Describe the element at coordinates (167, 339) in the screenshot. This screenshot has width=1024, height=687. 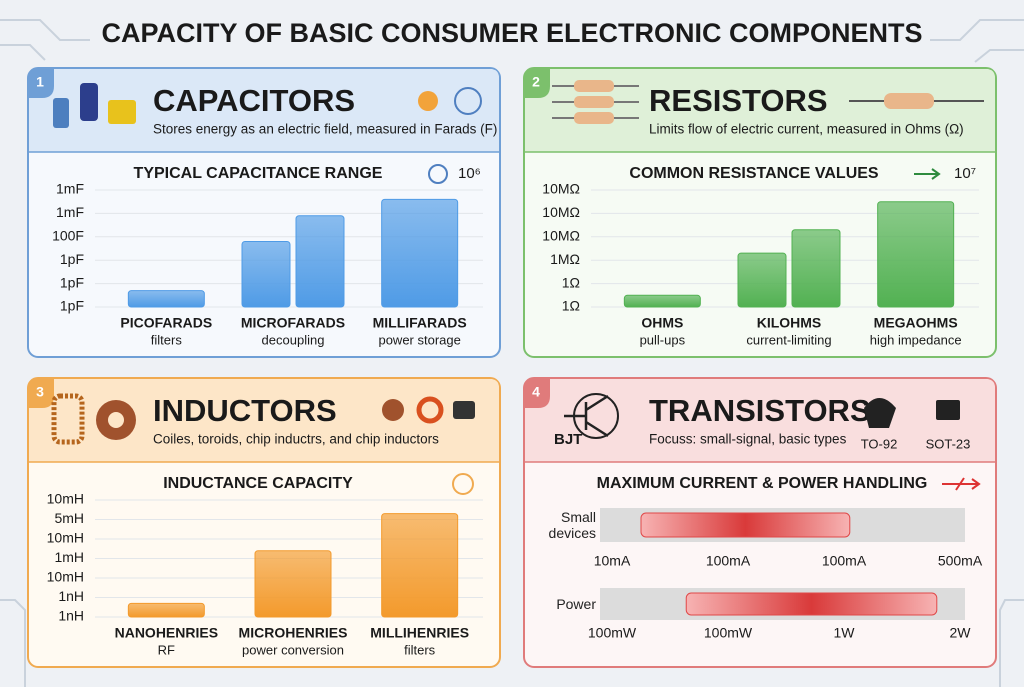
I see `x-sublabel: filters` at that location.